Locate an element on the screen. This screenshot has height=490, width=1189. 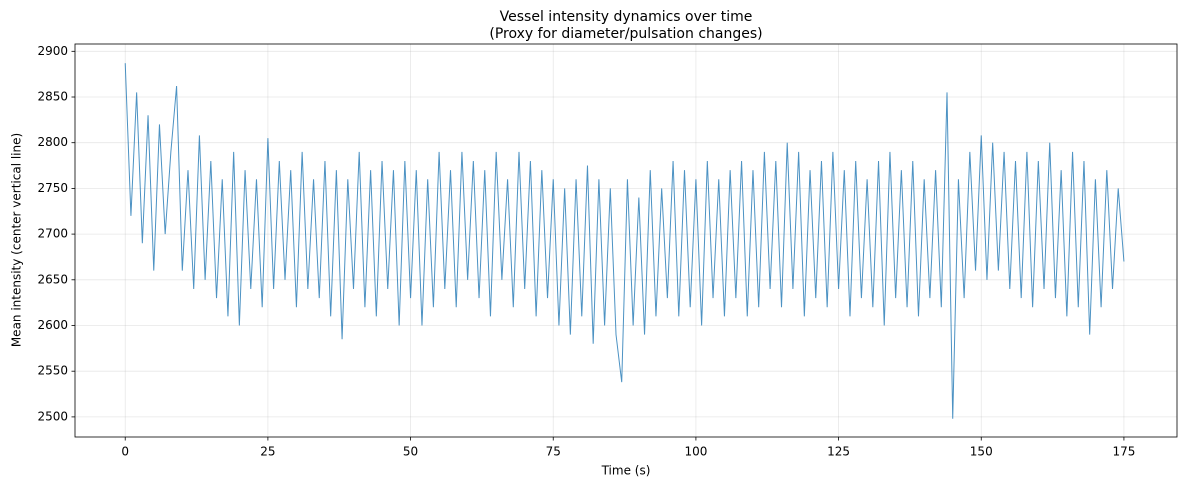
x-tick-label: 50 is located at coordinates (410, 452).